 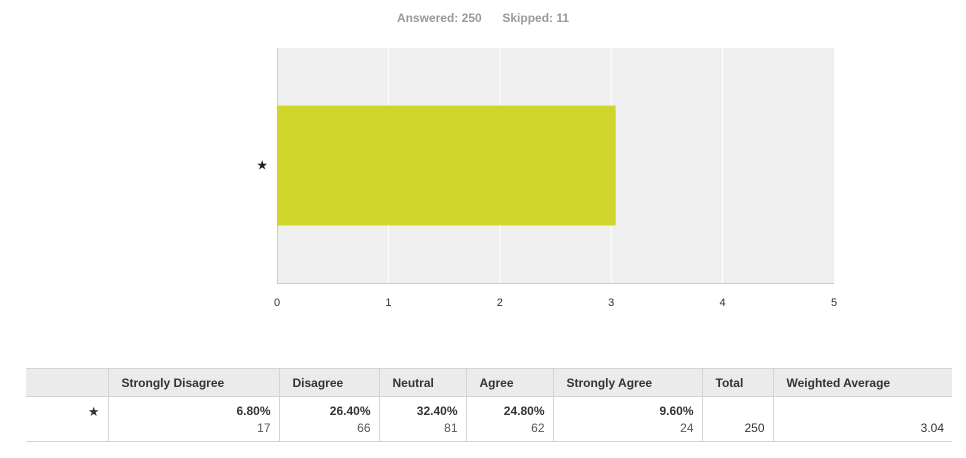 I want to click on cell-strongly-agree: 9.60% 24, so click(x=628, y=419).